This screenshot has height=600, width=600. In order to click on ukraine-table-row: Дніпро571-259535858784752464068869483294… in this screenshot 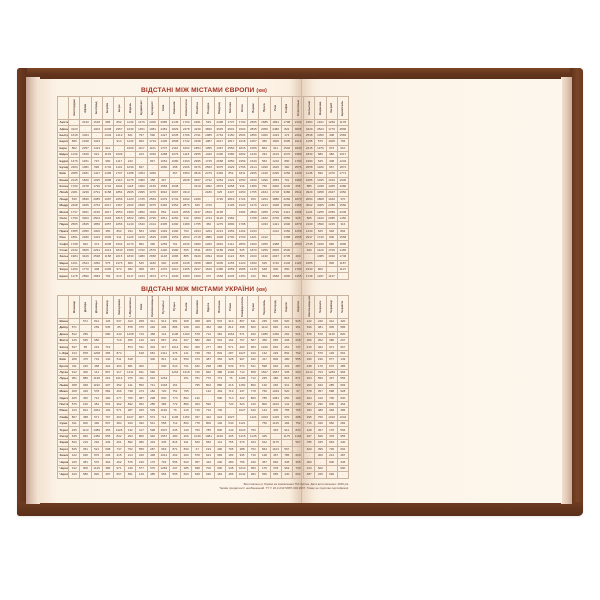, I will do `click(203, 328)`.